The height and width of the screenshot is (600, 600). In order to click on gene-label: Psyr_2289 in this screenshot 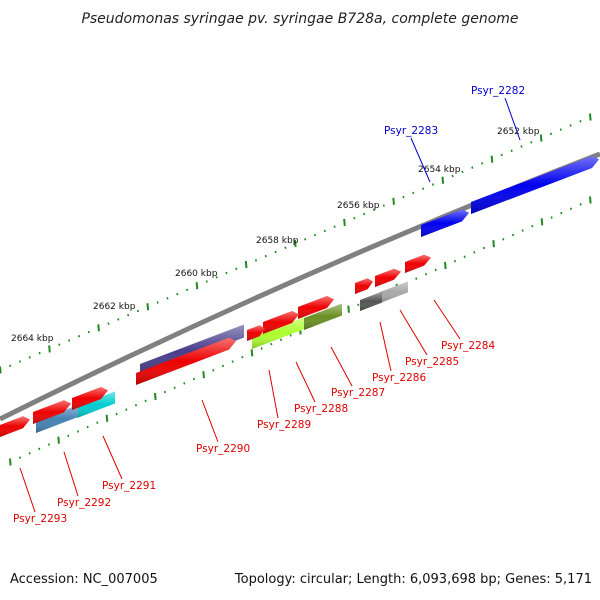, I will do `click(284, 425)`.